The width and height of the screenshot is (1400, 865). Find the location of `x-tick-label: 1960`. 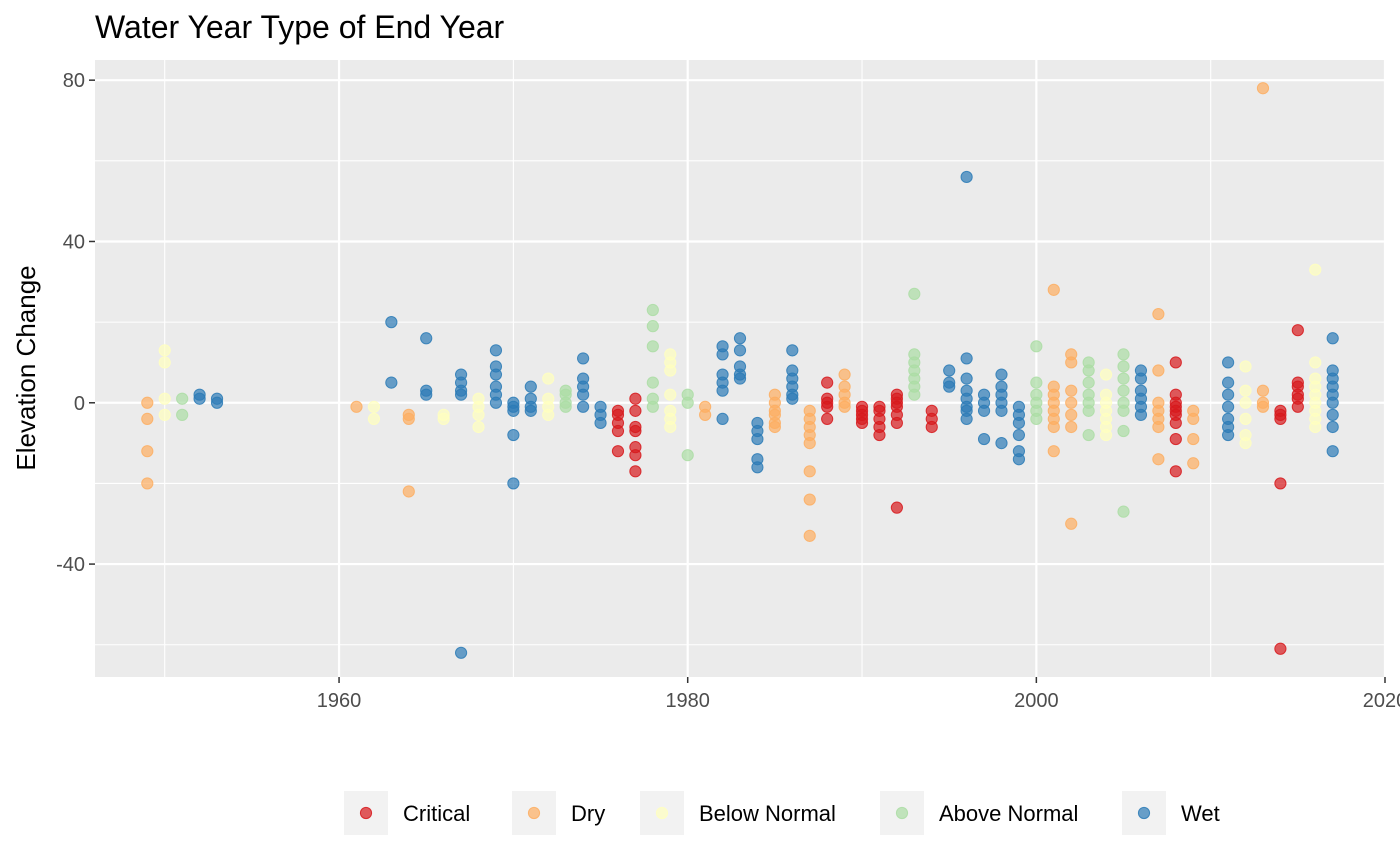

x-tick-label: 1960 is located at coordinates (339, 701).